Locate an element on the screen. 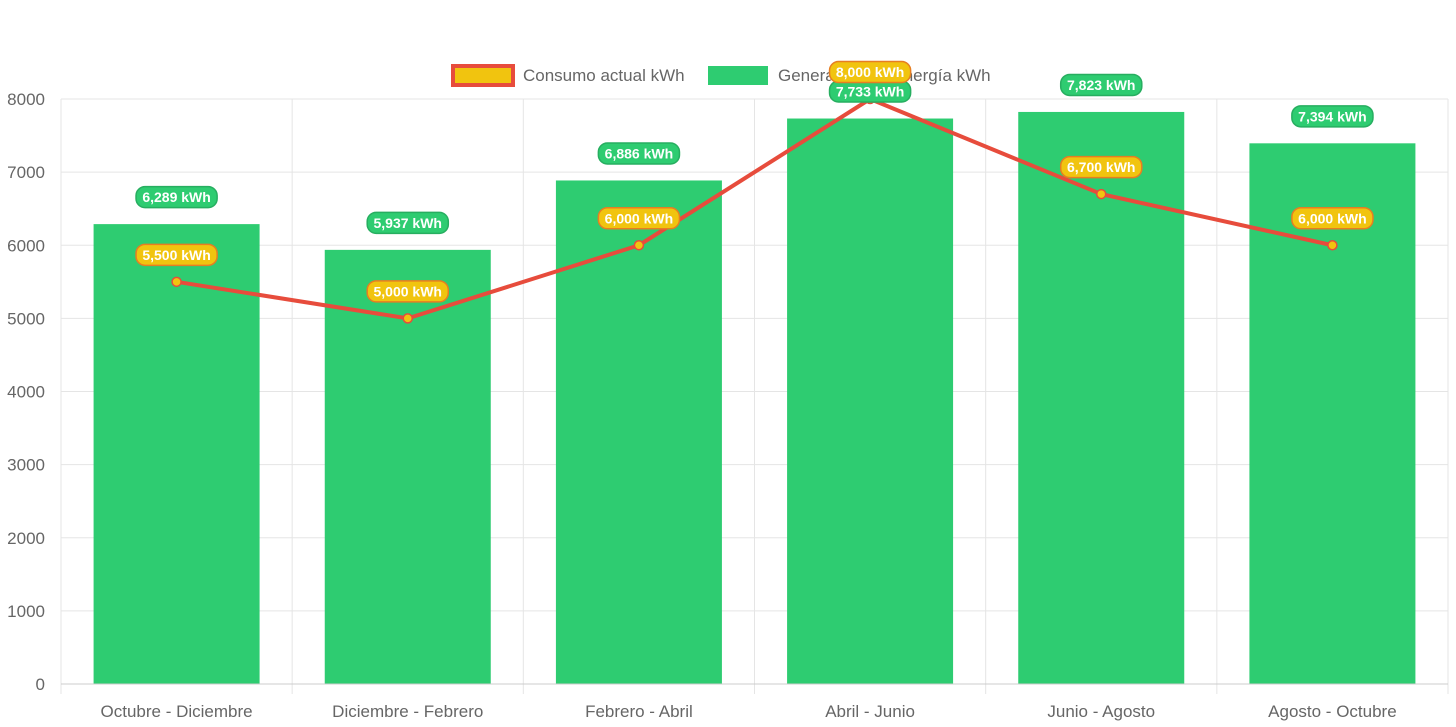 The width and height of the screenshot is (1456, 727). y-tick-label: 0 is located at coordinates (40, 684).